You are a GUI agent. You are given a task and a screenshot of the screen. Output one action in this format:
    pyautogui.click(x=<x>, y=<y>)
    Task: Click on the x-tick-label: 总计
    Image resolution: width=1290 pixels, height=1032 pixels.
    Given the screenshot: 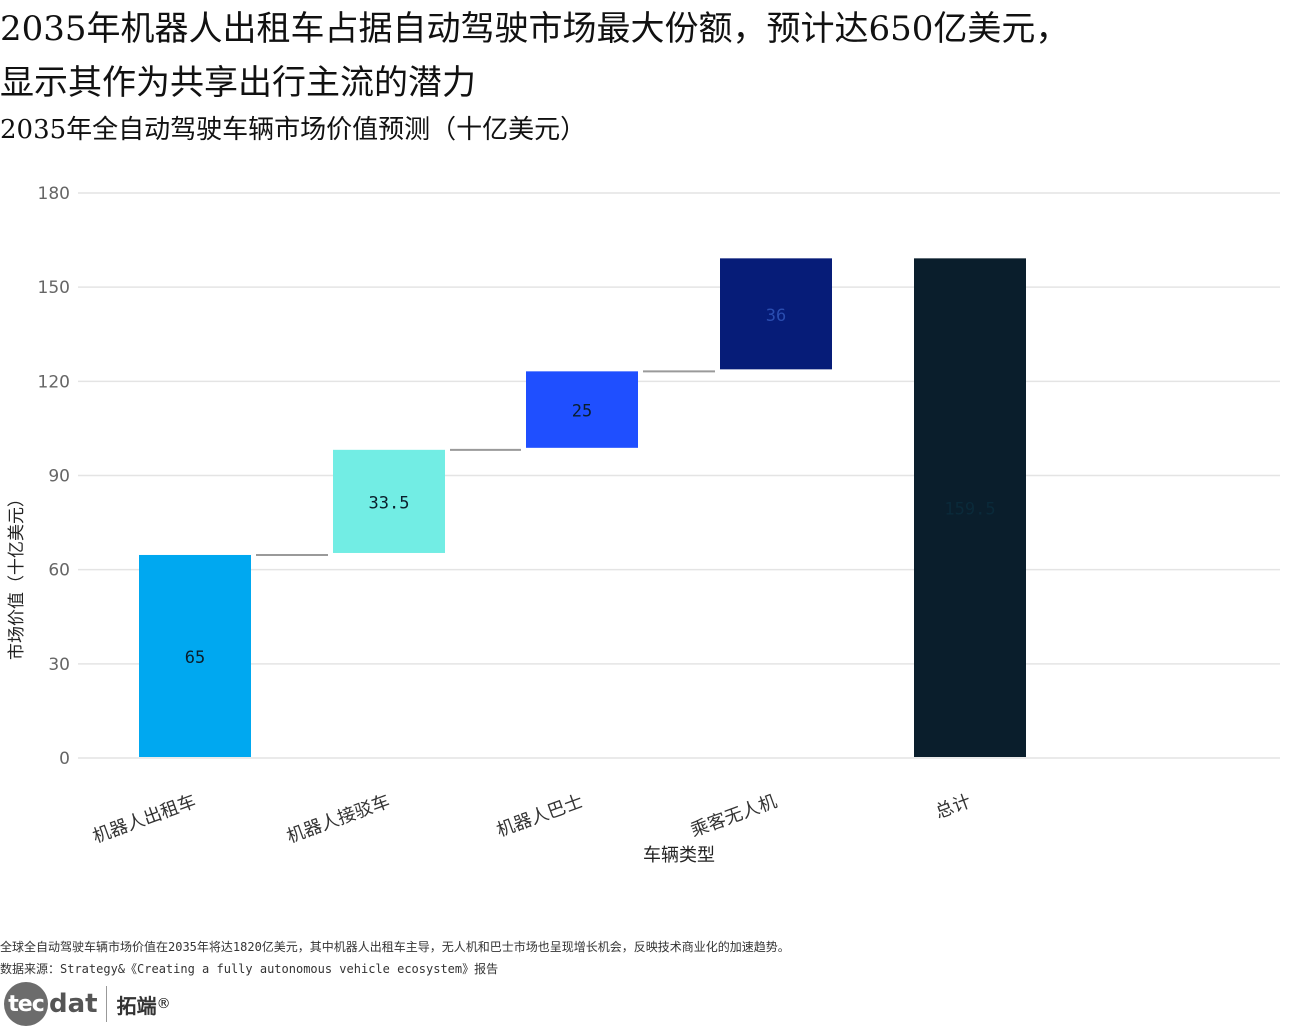 What is the action you would take?
    pyautogui.click(x=953, y=807)
    